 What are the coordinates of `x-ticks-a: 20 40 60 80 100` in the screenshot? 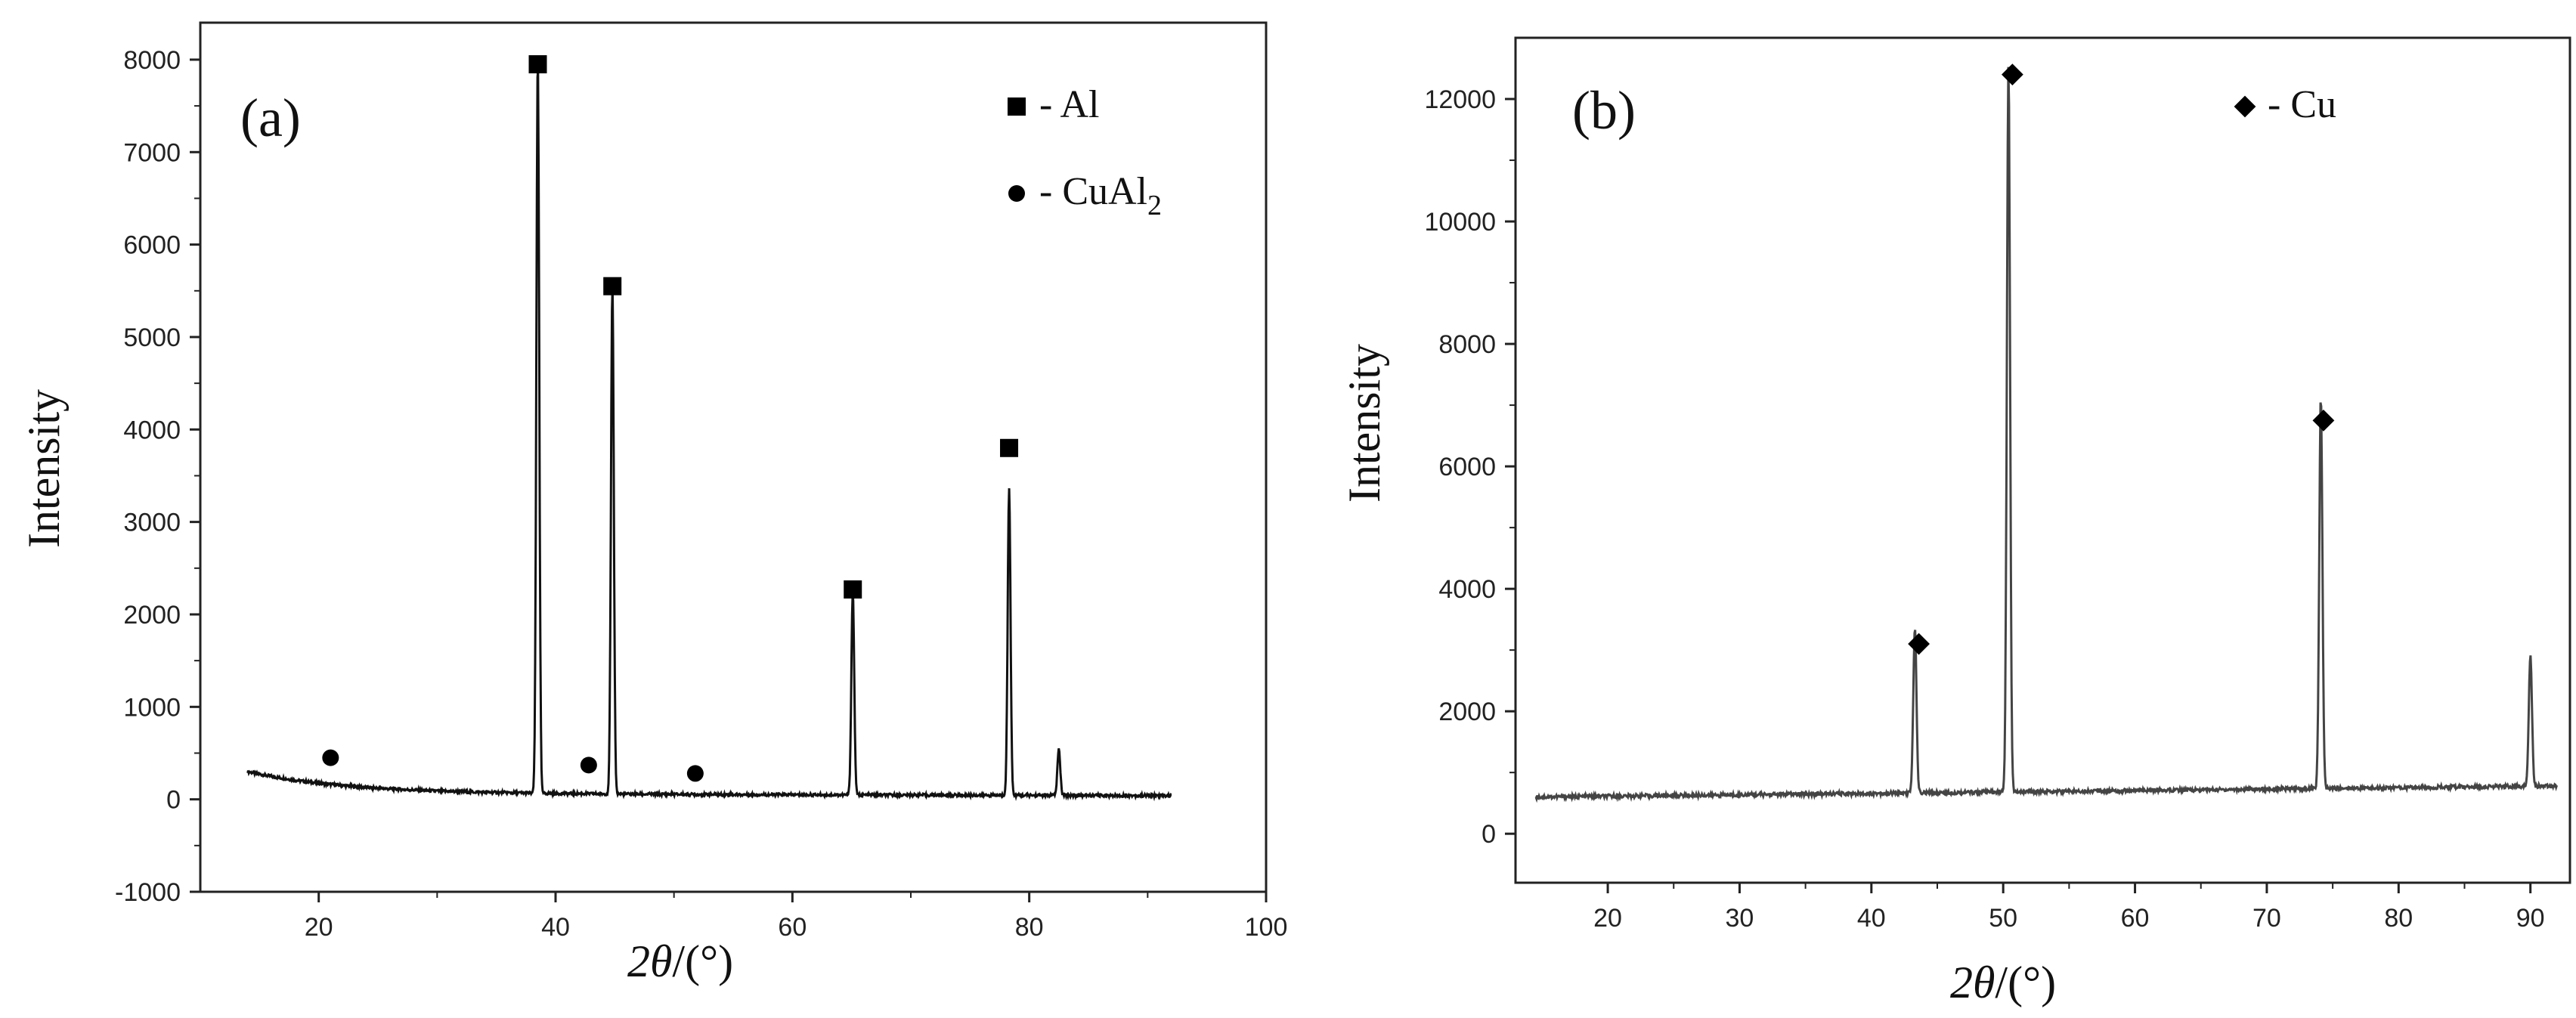 It's located at (796, 917).